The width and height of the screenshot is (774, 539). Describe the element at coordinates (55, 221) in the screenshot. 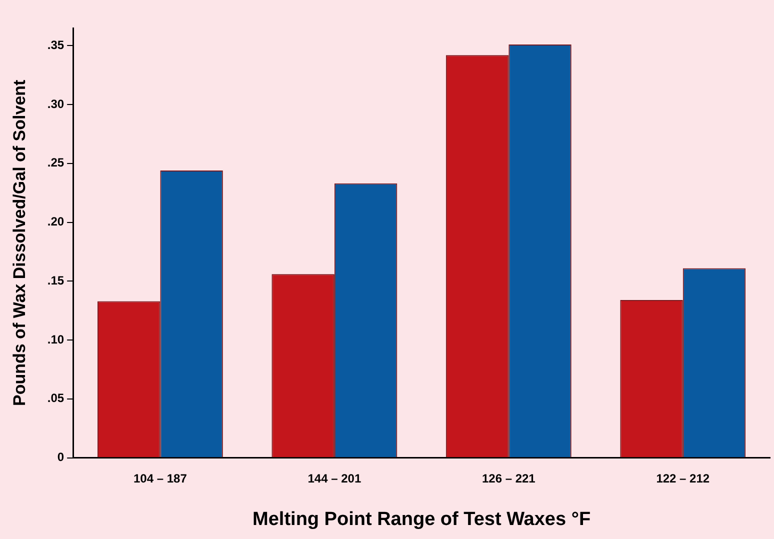

I see `y-tick-label: .20` at that location.